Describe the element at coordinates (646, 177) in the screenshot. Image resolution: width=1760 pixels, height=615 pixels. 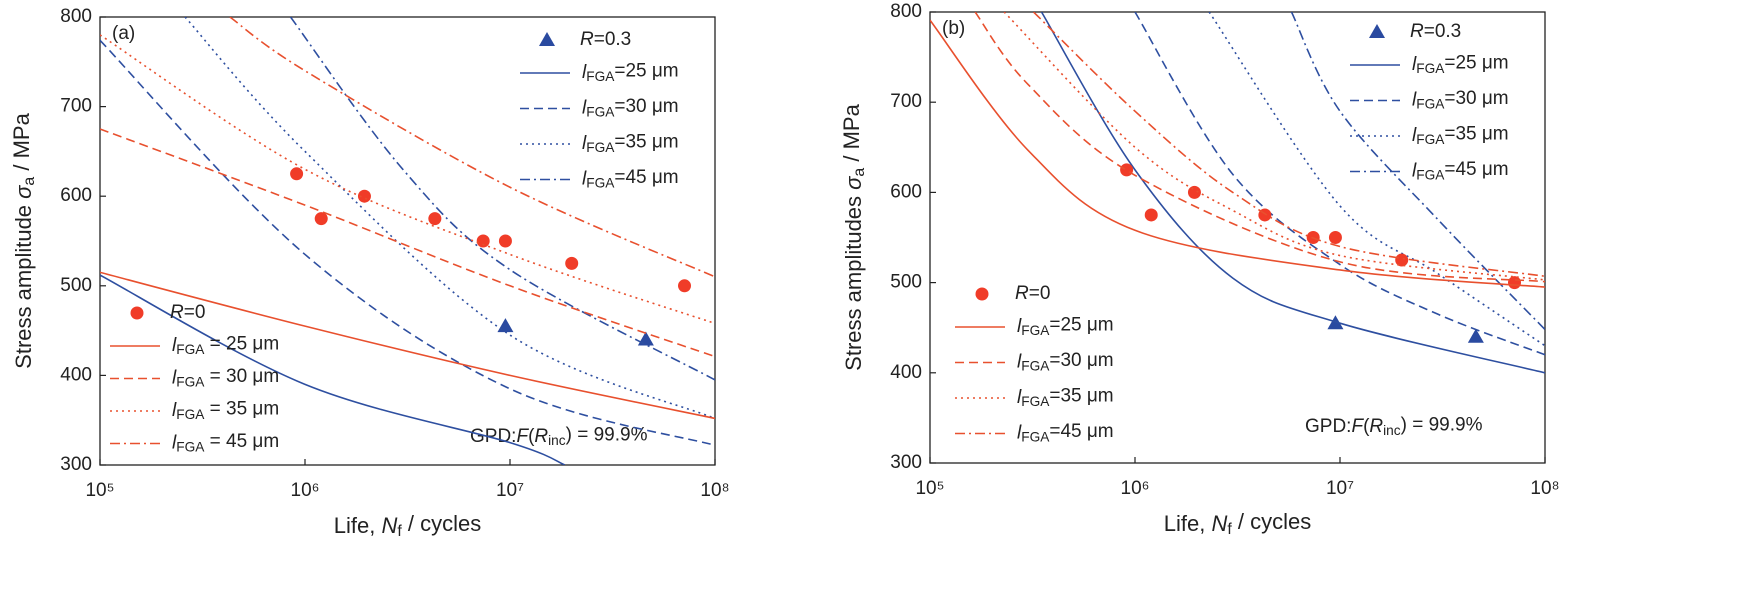
I see `text-segment: =45 μm` at that location.